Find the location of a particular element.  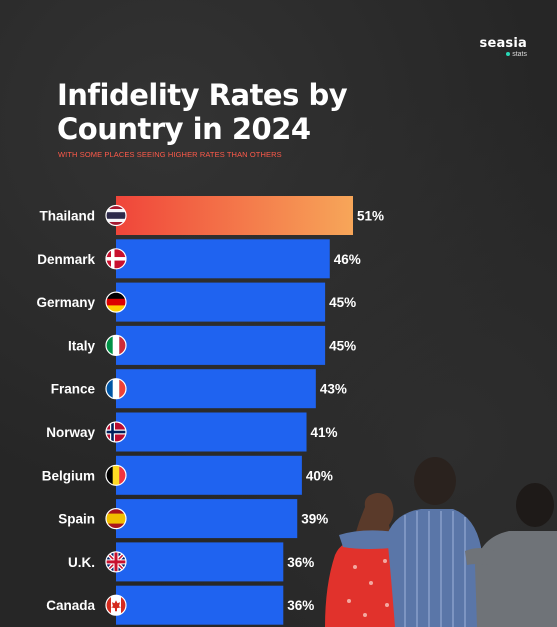

italy-flag-icon is located at coordinates (116, 345).